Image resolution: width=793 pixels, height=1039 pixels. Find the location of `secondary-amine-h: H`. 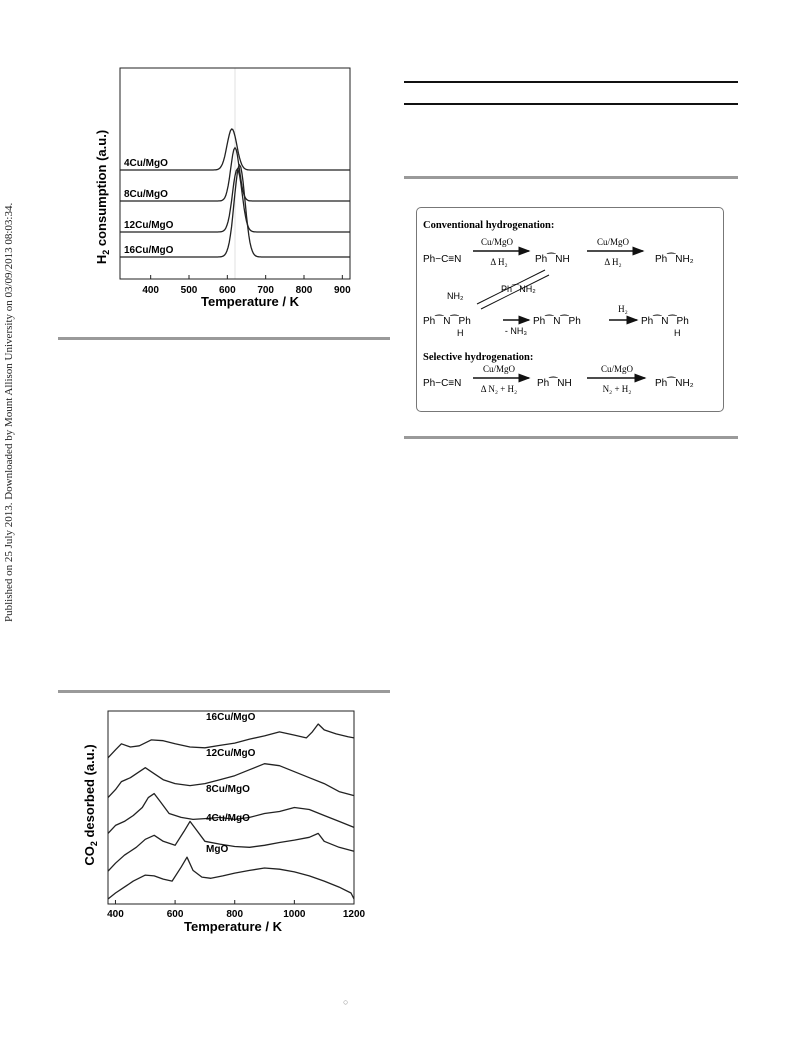

secondary-amine-h: H is located at coordinates (677, 333).